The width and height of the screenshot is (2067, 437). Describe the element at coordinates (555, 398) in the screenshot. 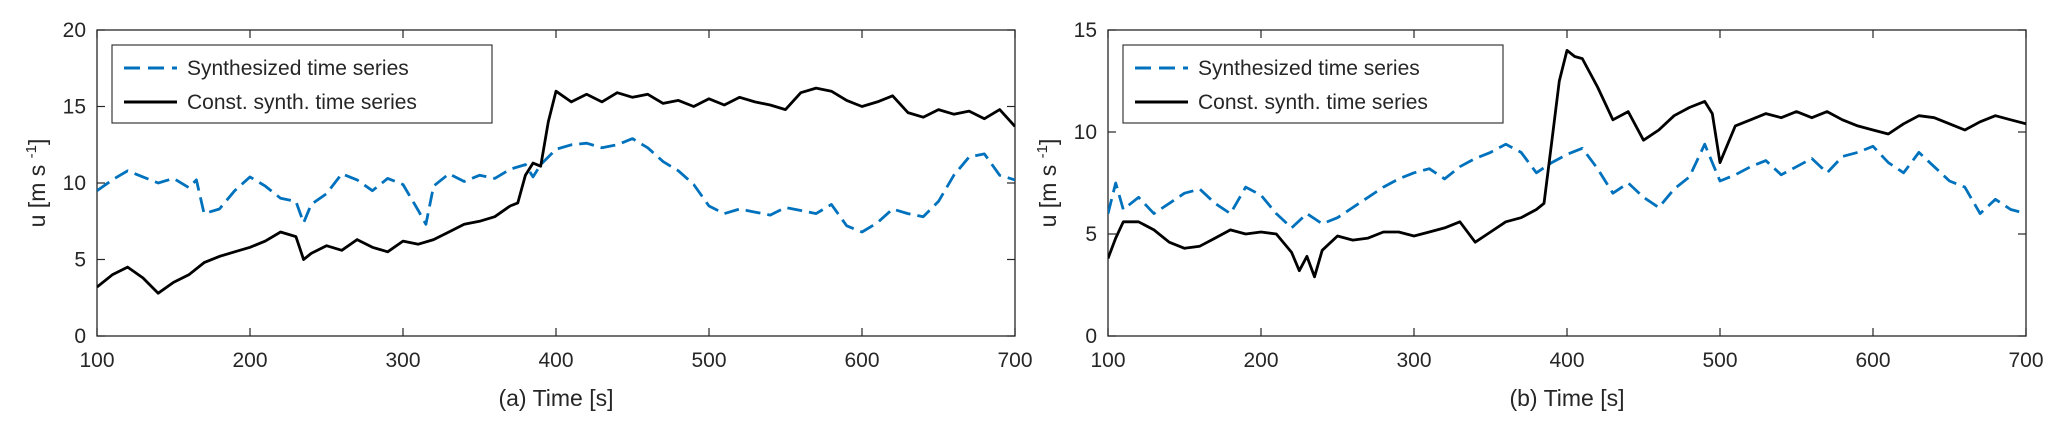

I see `x-axis-label: (a) Time [s]` at that location.